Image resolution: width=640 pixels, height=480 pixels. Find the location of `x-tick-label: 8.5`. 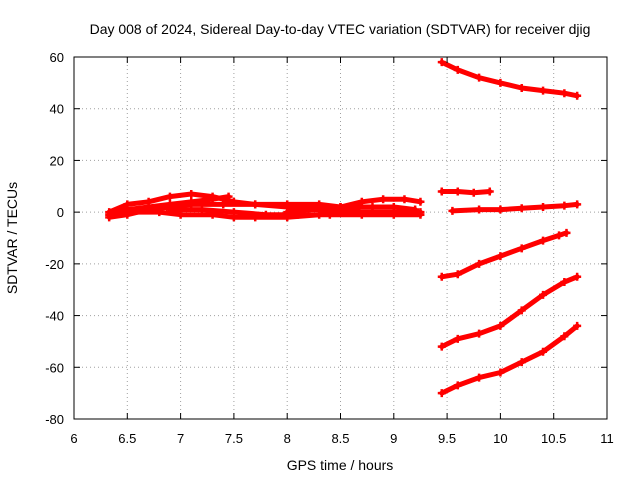

x-tick-label: 8.5 is located at coordinates (340, 438).